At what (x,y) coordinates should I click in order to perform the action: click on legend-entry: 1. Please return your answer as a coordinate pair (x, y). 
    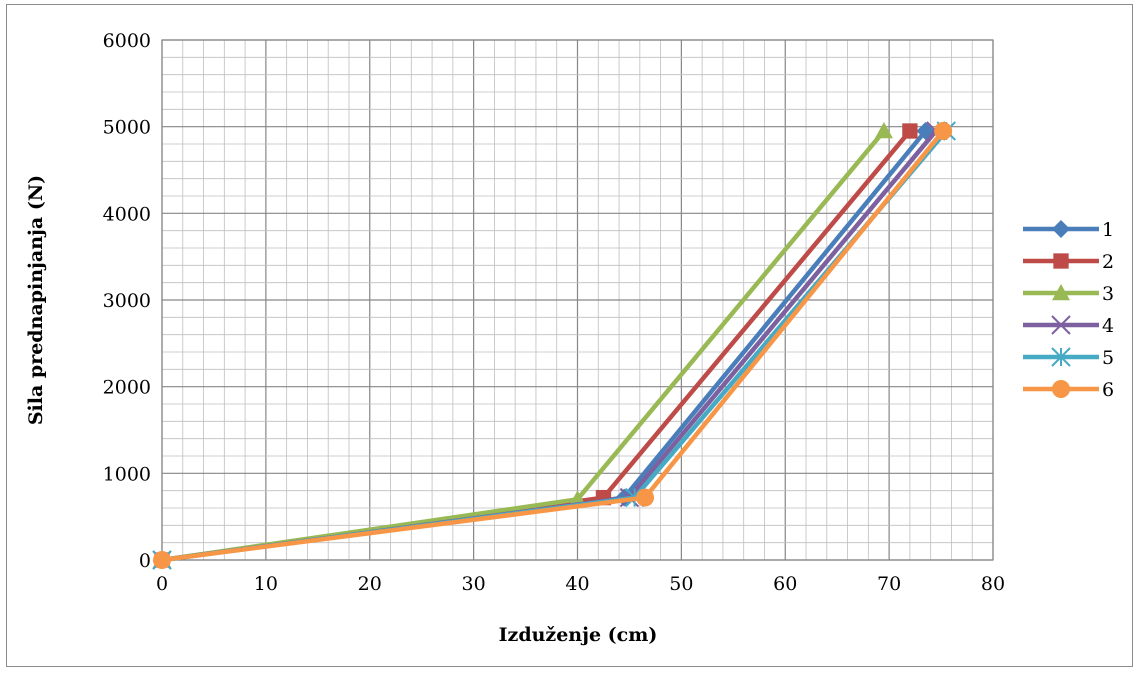
    Looking at the image, I should click on (1068, 230).